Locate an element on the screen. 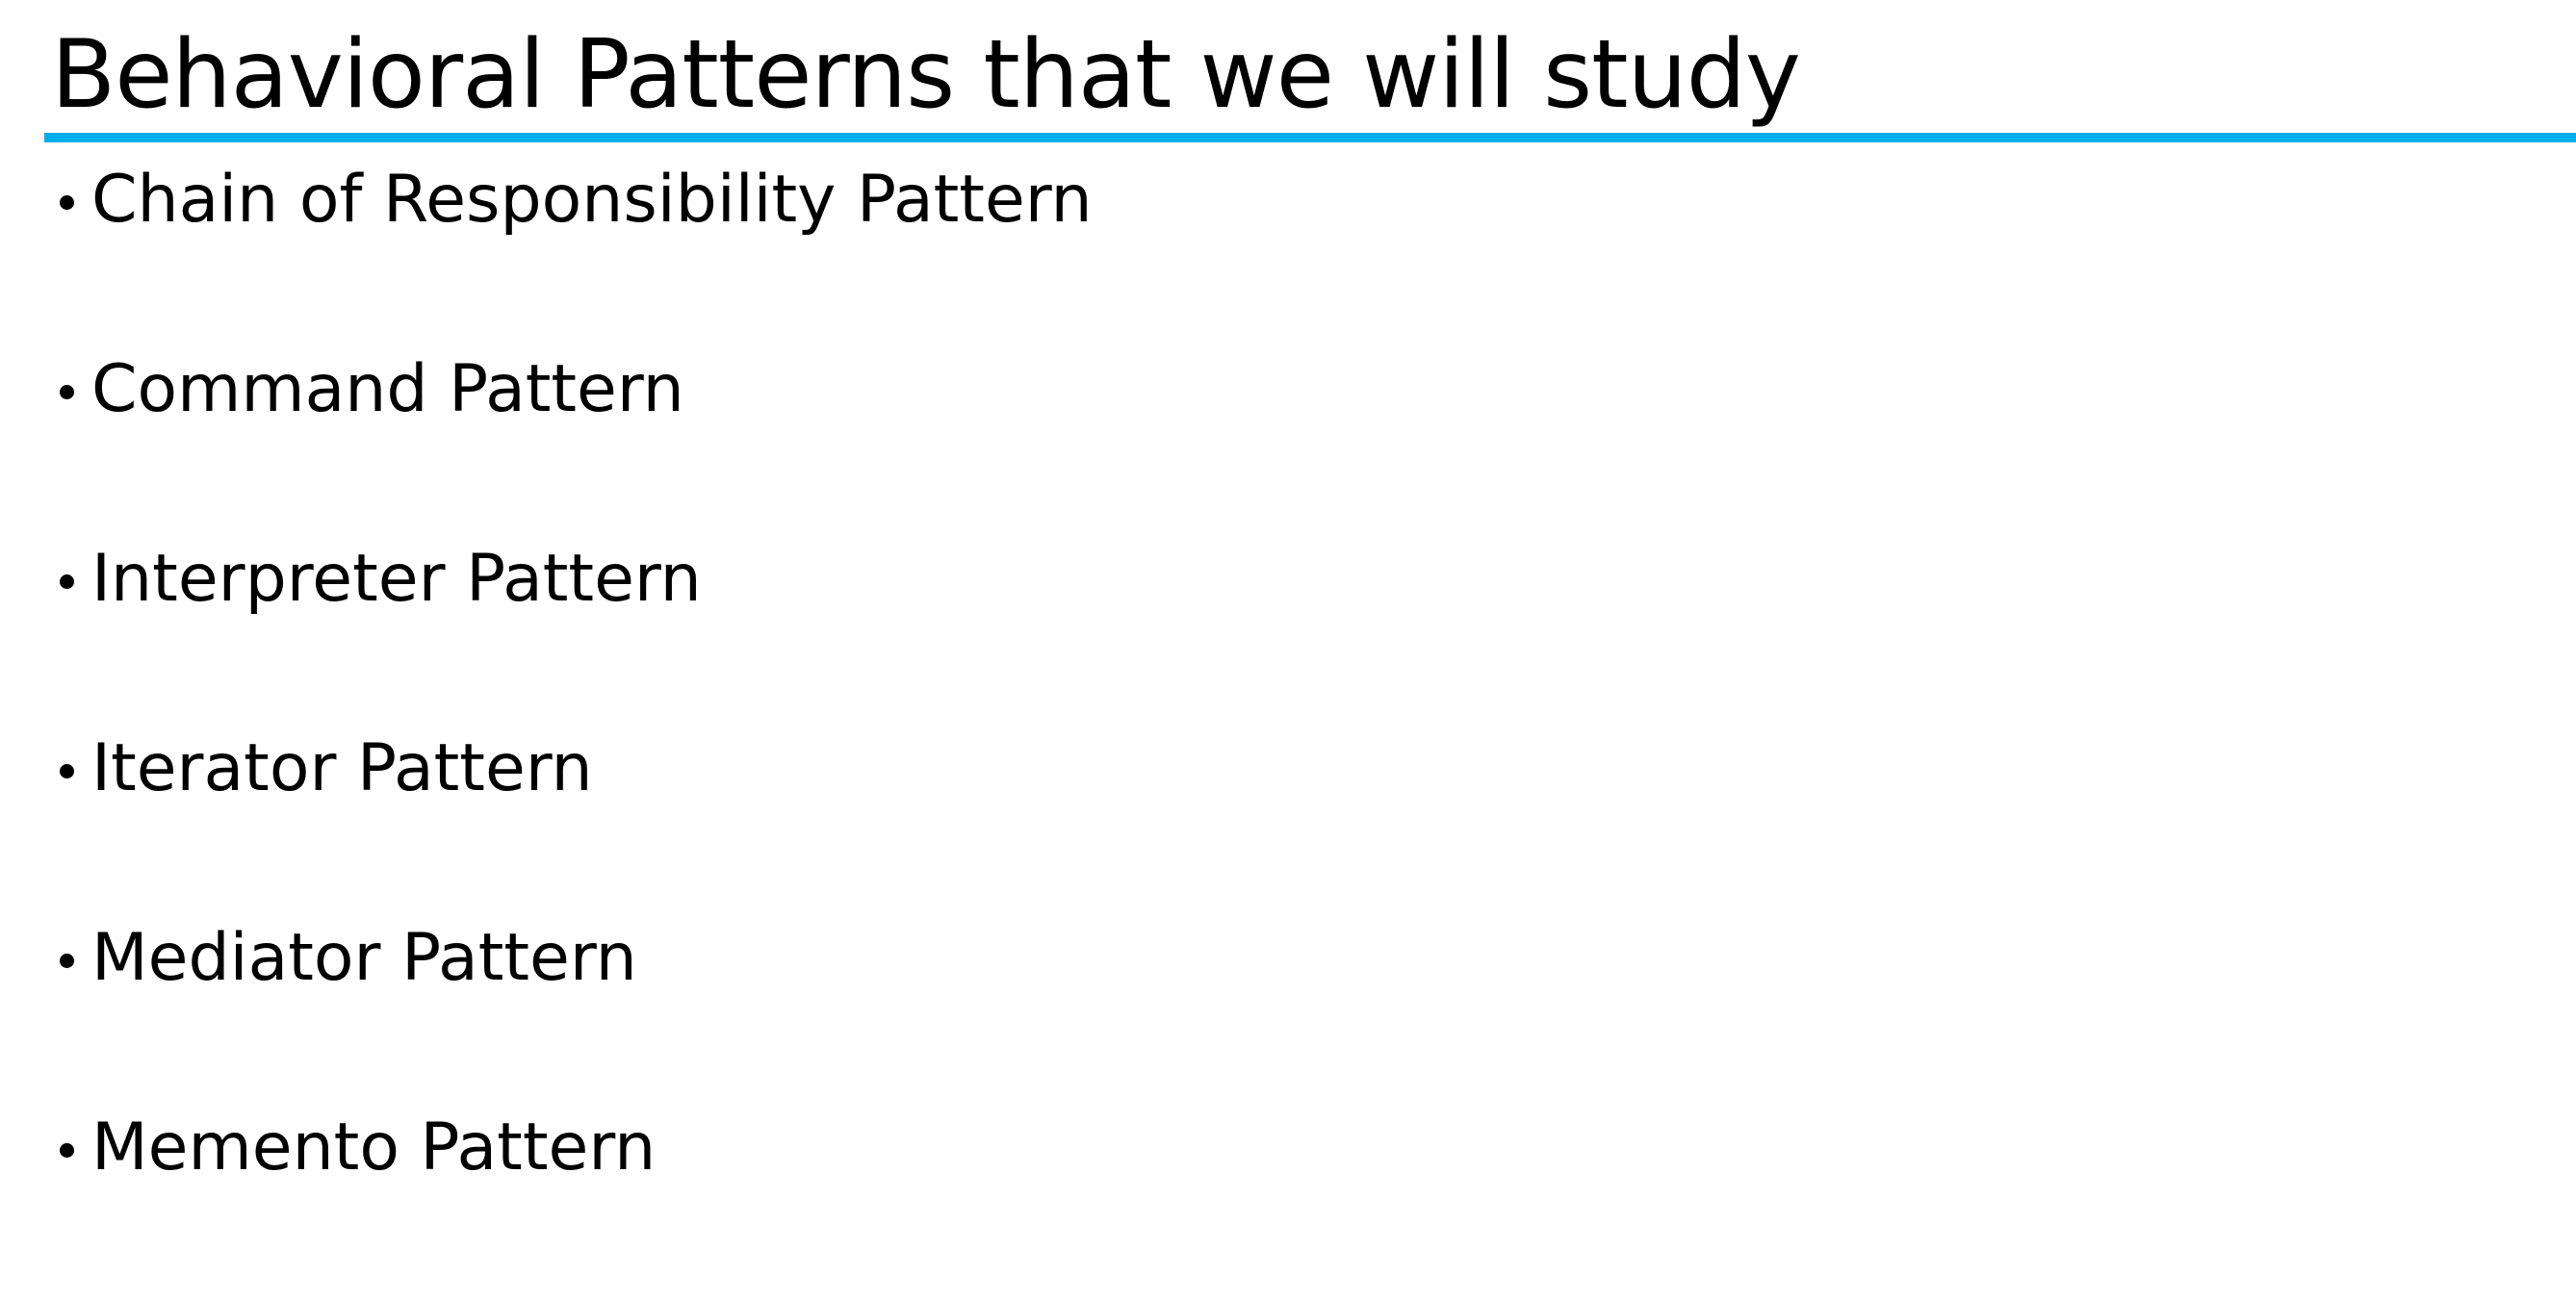 The width and height of the screenshot is (2576, 1301). slide-title: Behavioral Patterns that we will study is located at coordinates (926, 75).